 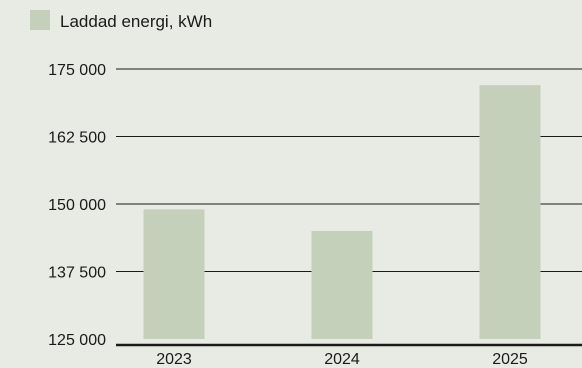 I want to click on legend-swatch, so click(x=40, y=20).